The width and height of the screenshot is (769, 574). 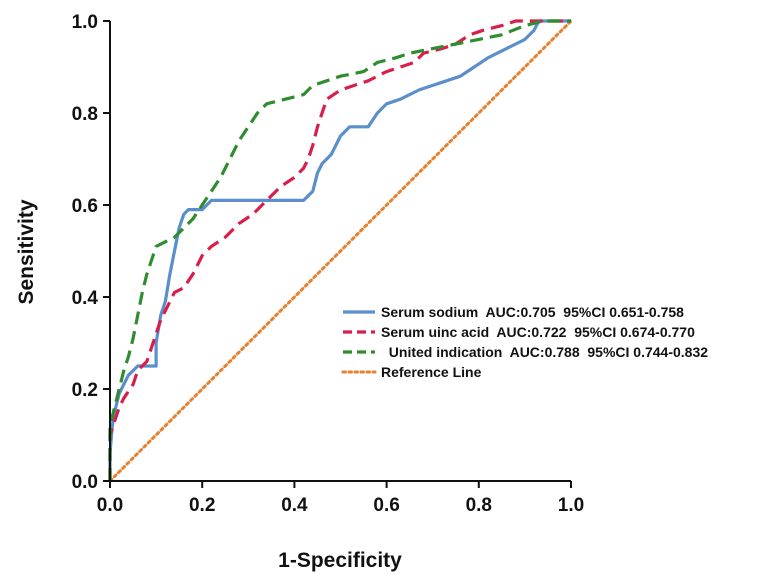 What do you see at coordinates (479, 505) in the screenshot?
I see `x-tick-label: 0.8` at bounding box center [479, 505].